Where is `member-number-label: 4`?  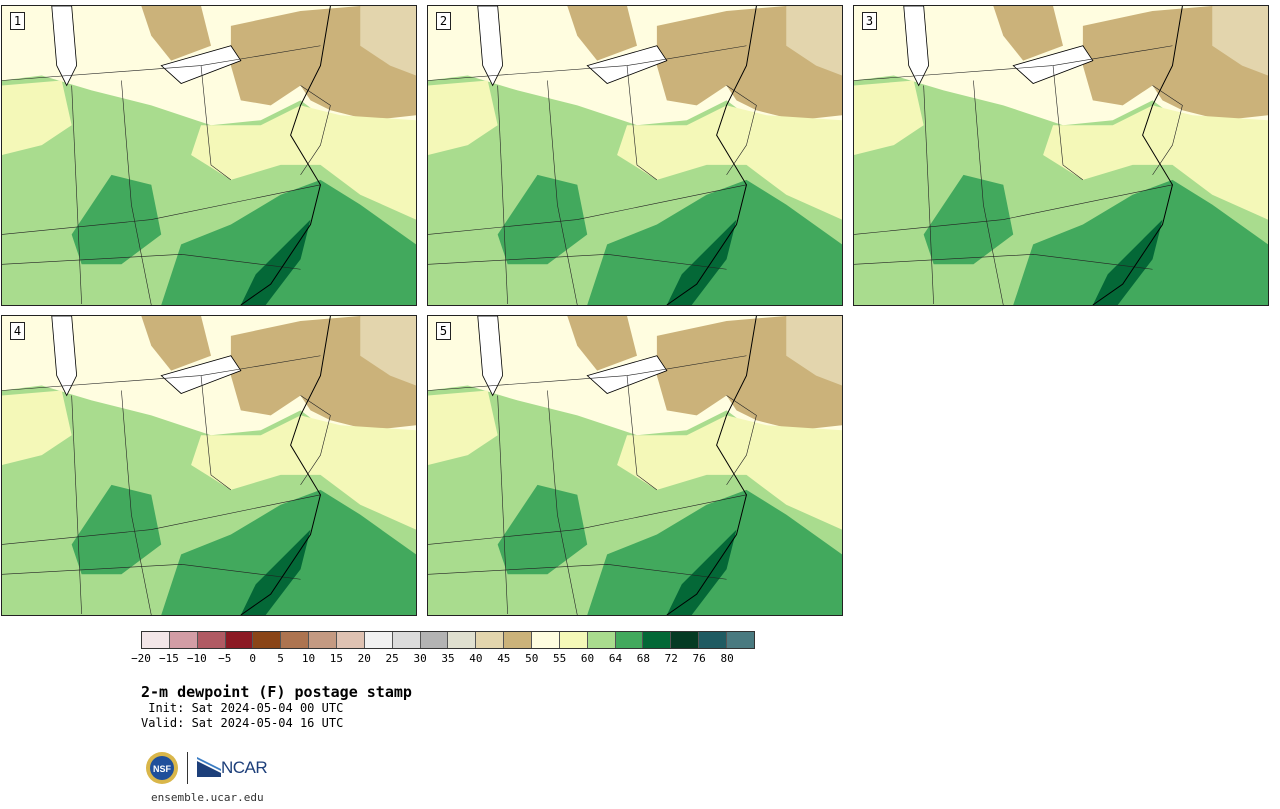 member-number-label: 4 is located at coordinates (17, 331).